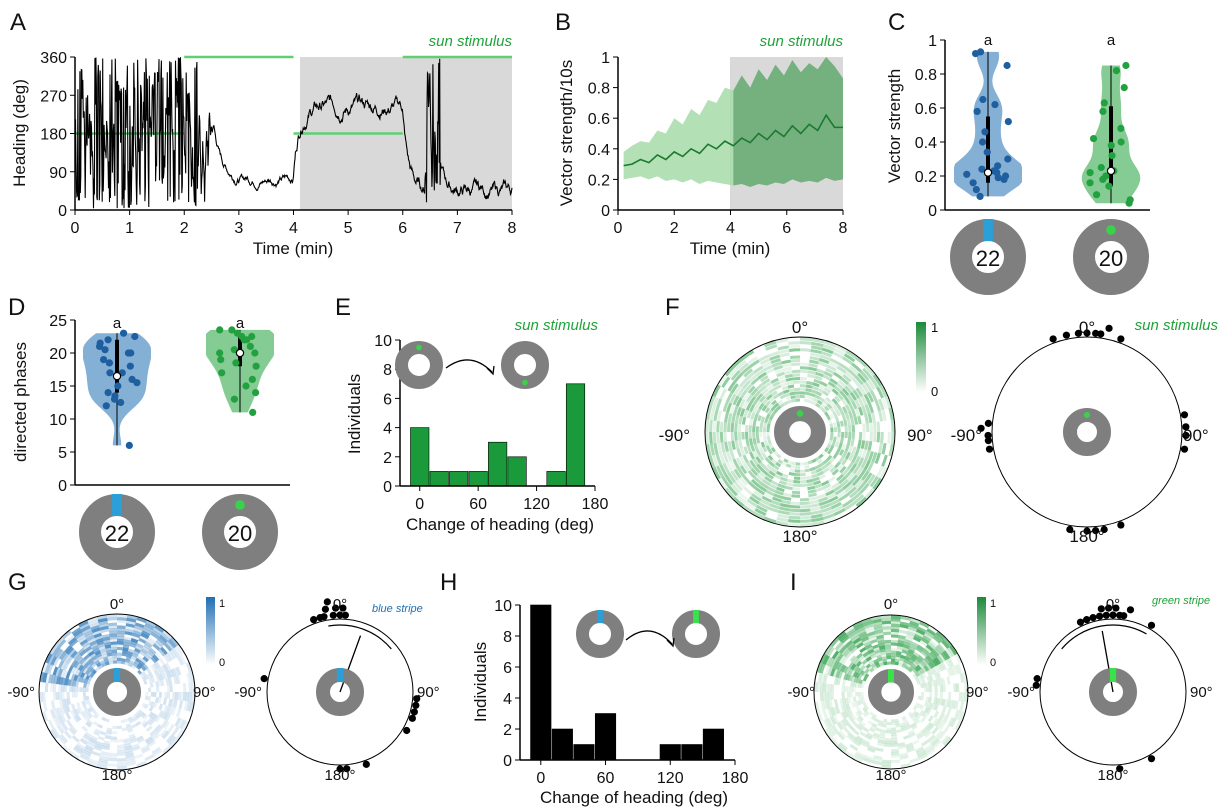 The height and width of the screenshot is (809, 1225). What do you see at coordinates (793, 582) in the screenshot?
I see `panel-label-i: I` at bounding box center [793, 582].